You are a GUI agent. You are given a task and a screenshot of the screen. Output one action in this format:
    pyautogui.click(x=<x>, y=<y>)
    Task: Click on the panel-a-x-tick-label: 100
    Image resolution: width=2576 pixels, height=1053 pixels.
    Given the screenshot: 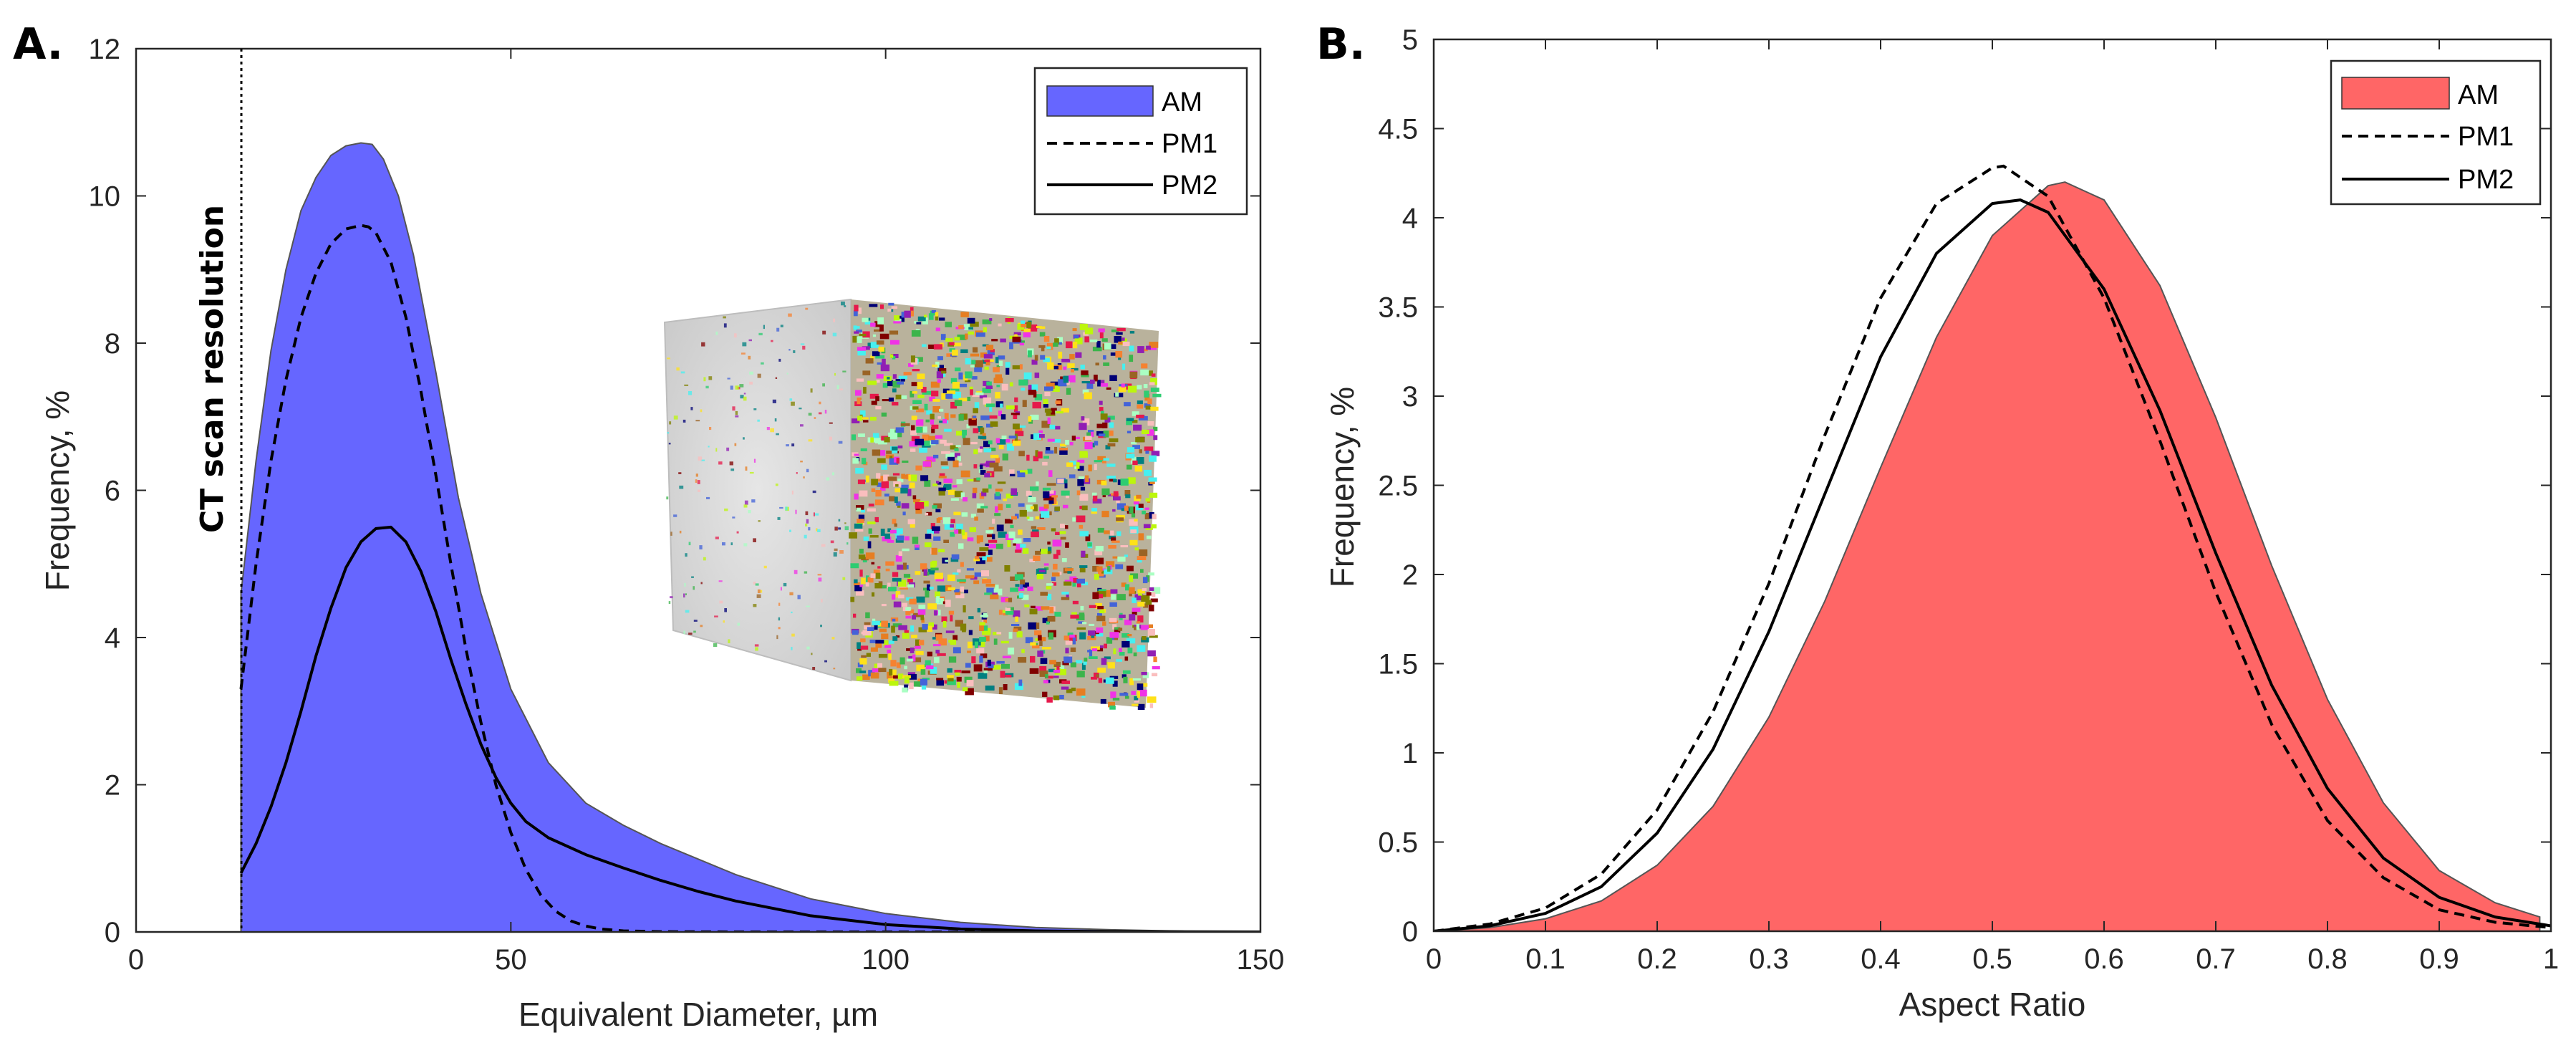 What is the action you would take?
    pyautogui.click(x=886, y=960)
    